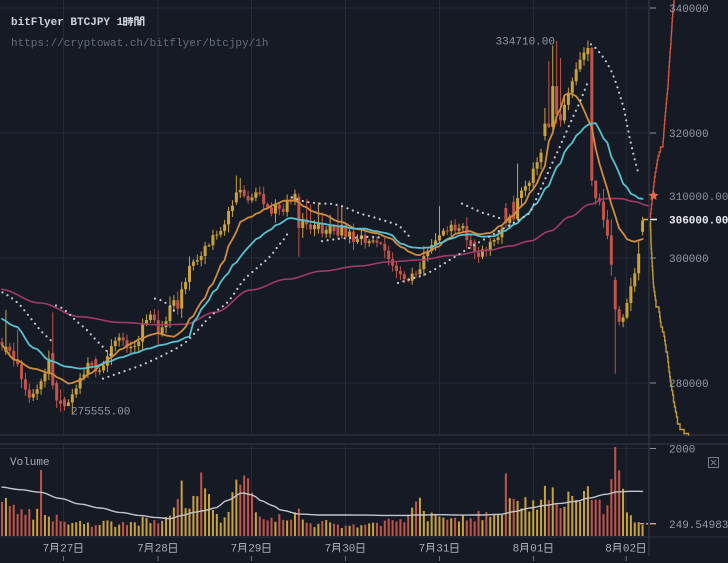 The width and height of the screenshot is (728, 563). What do you see at coordinates (629, 550) in the screenshot?
I see `svg-text: 02` at bounding box center [629, 550].